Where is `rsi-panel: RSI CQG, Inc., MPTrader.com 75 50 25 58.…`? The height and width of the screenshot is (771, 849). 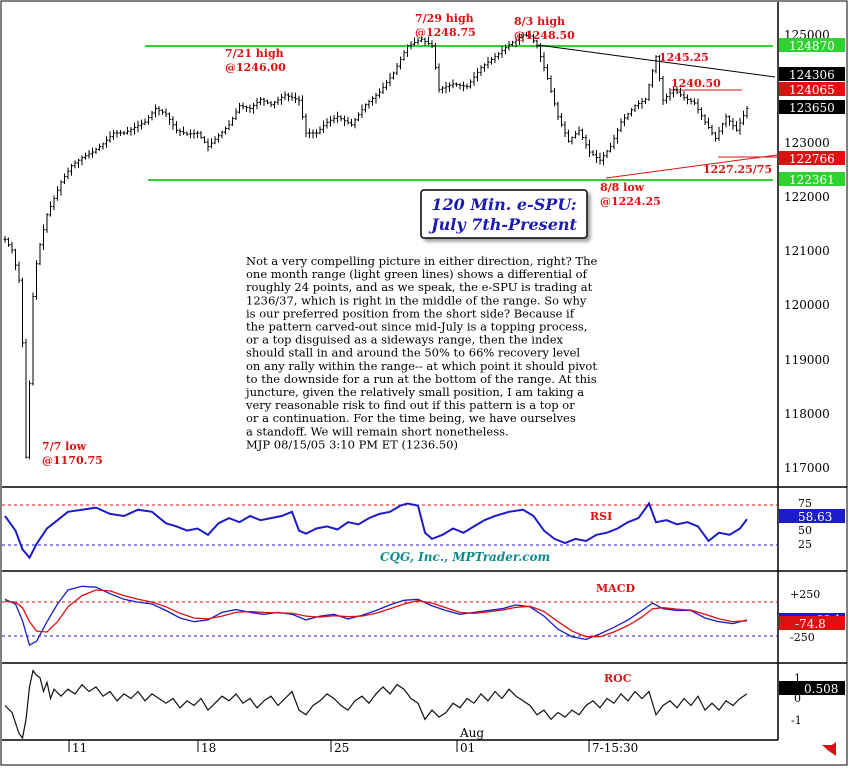 rsi-panel: RSI CQG, Inc., MPTrader.com 75 50 25 58.… is located at coordinates (423, 530).